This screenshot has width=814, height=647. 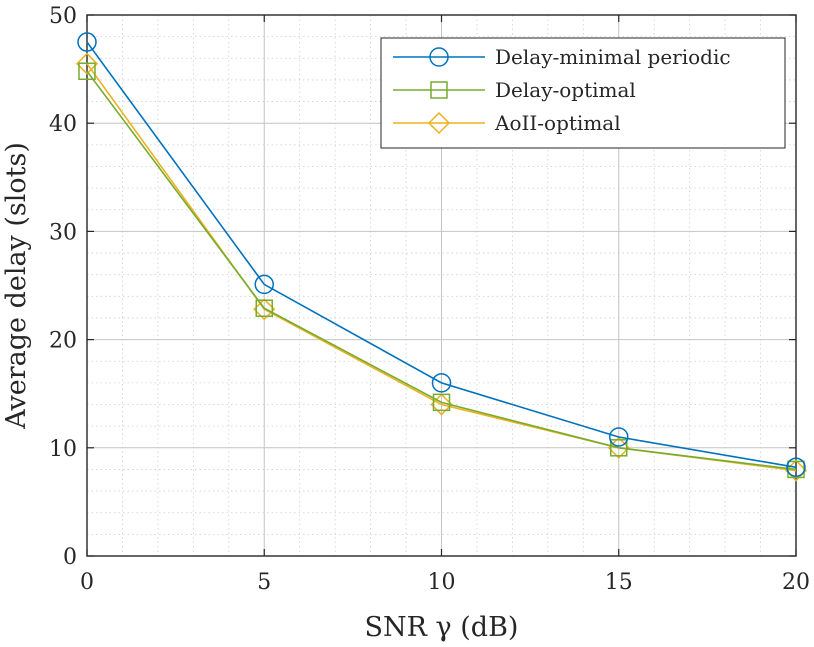 What do you see at coordinates (613, 57) in the screenshot?
I see `legend-label: Delay-minimal periodic` at bounding box center [613, 57].